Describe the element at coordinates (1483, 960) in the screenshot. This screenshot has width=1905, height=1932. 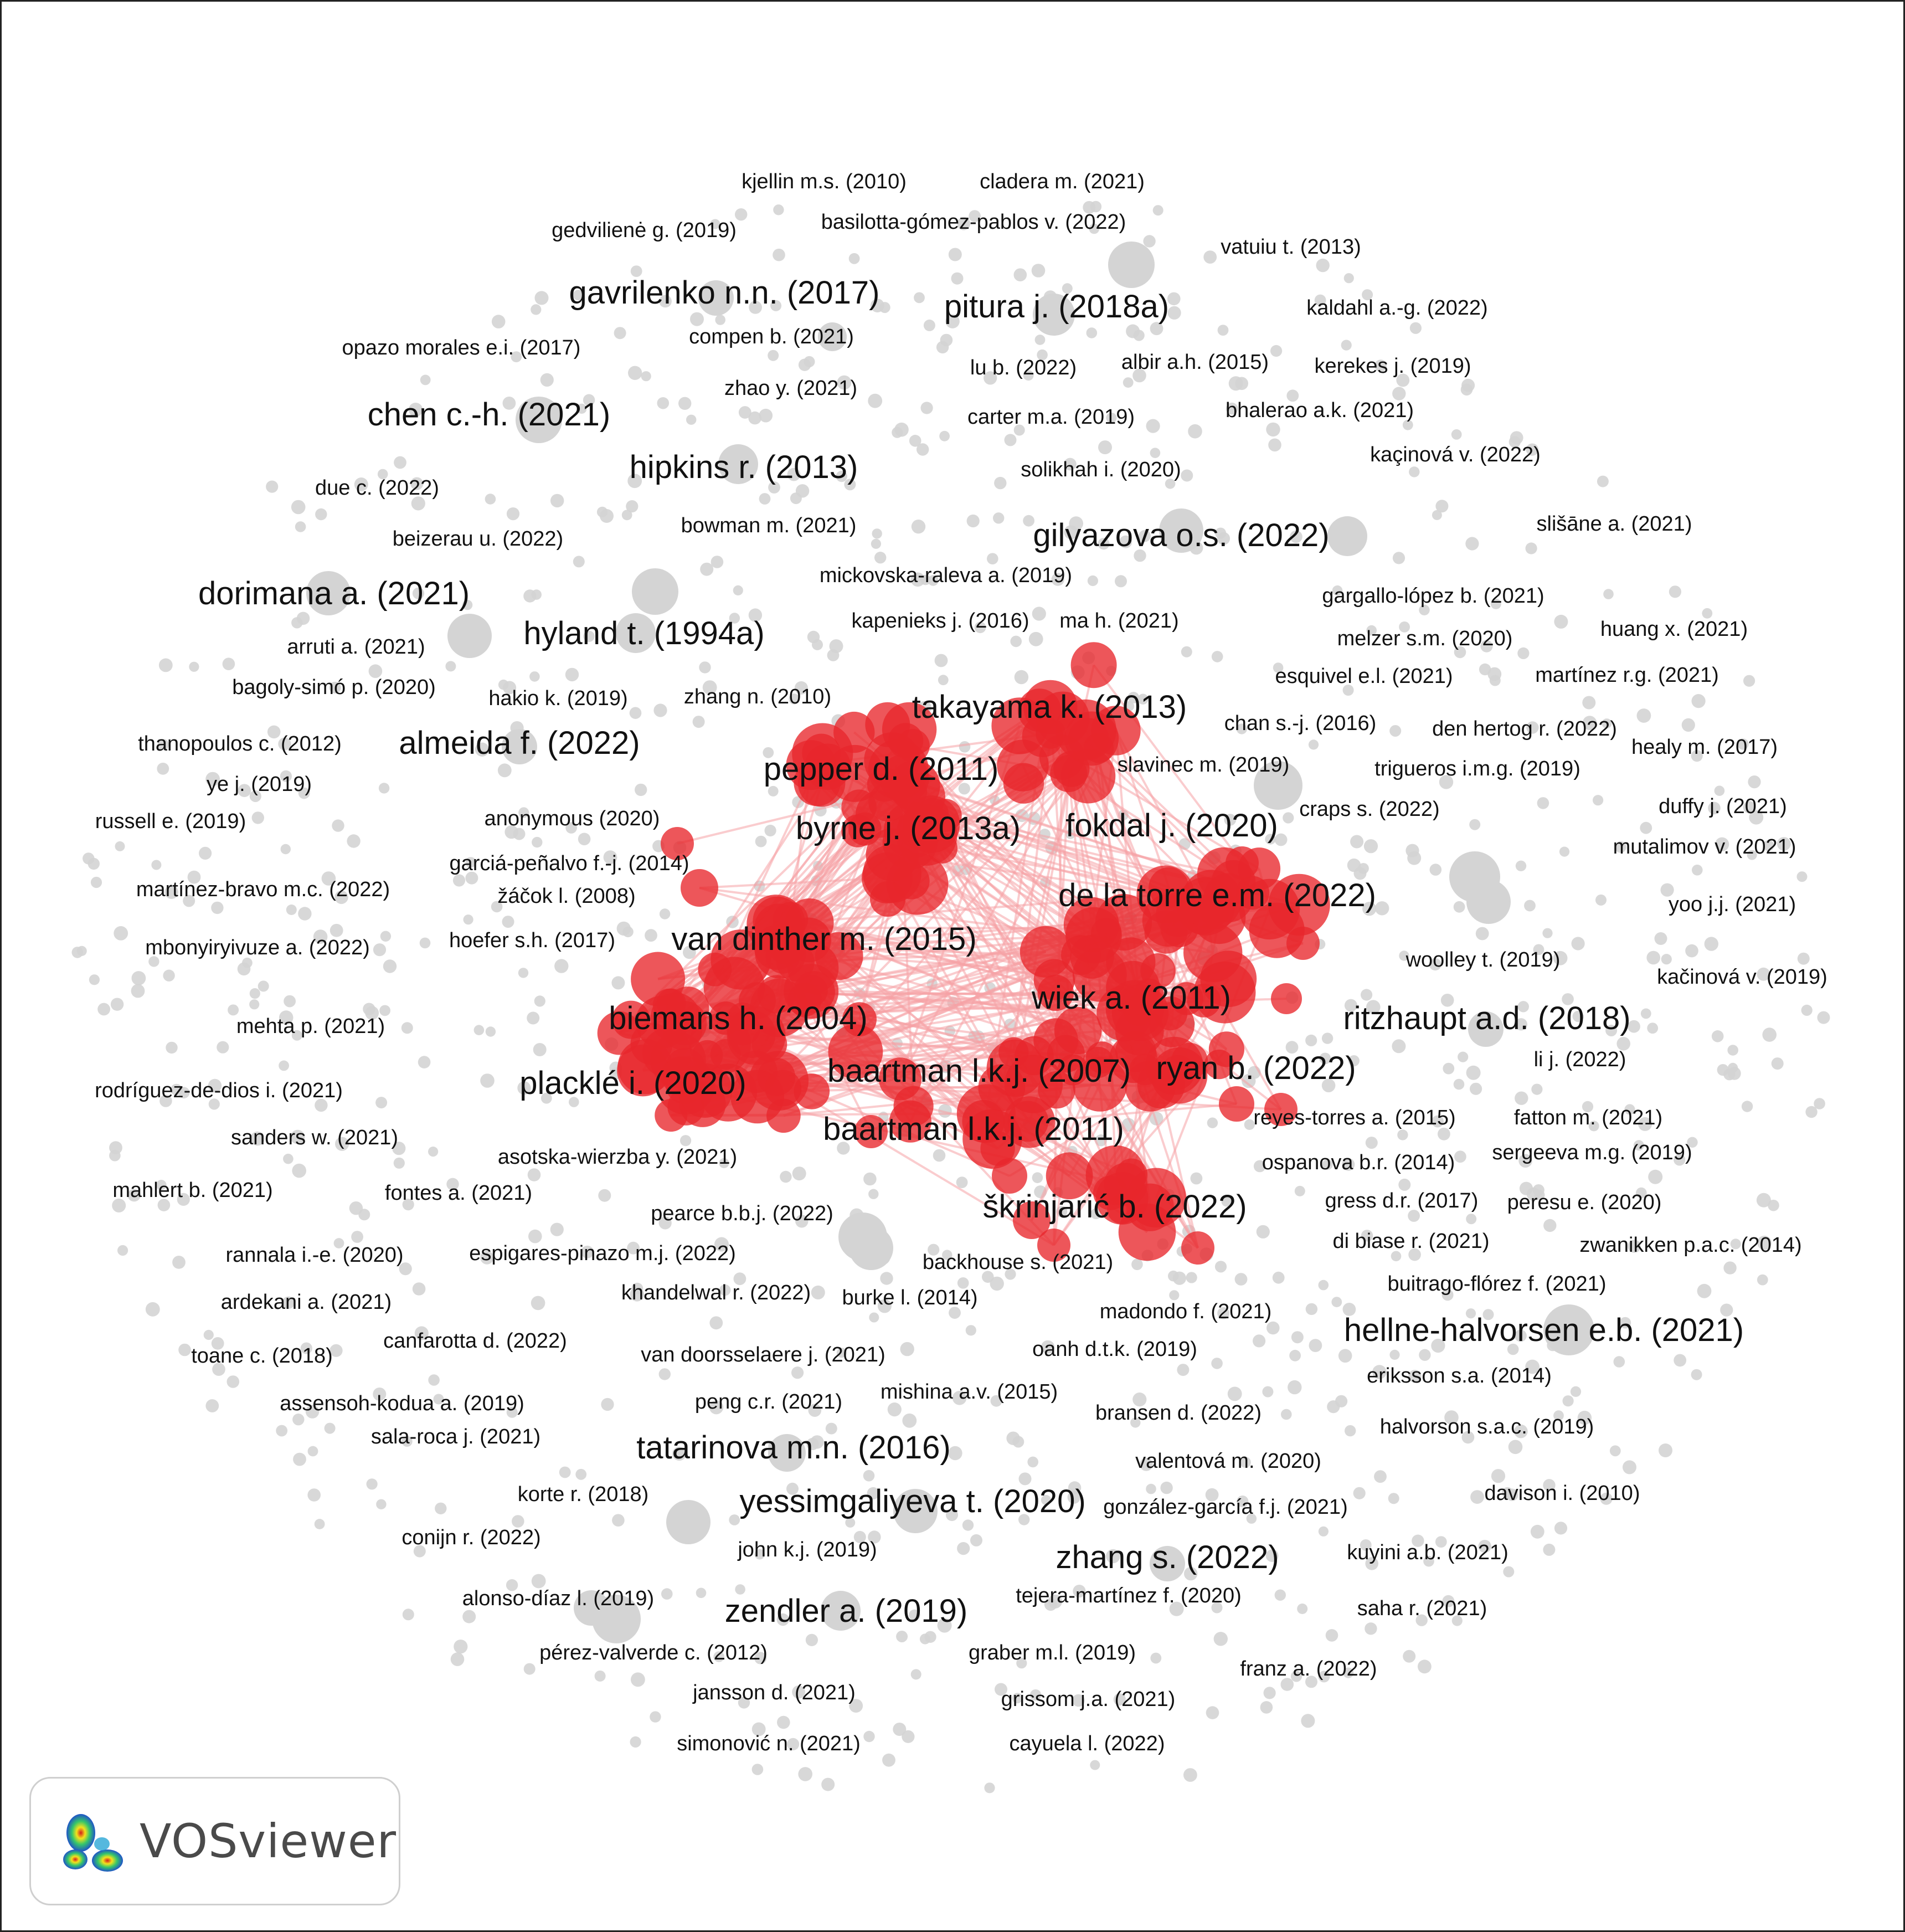
I see `node-label: woolley t. (2019)` at that location.